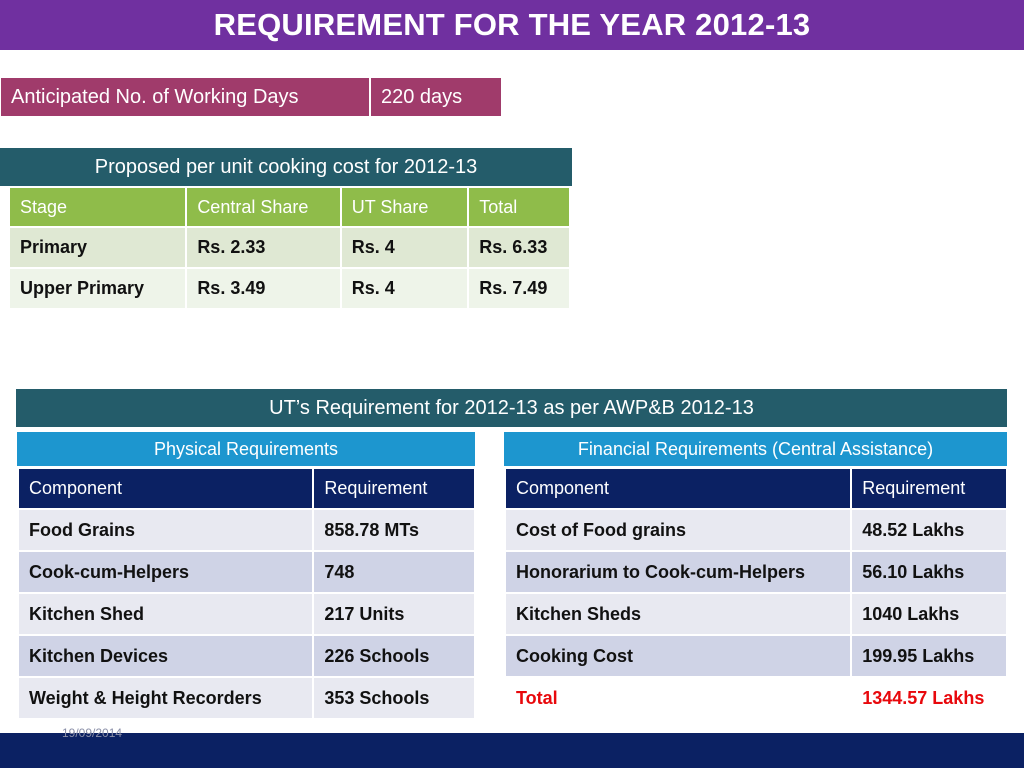  Describe the element at coordinates (394, 530) in the screenshot. I see `table-cell: 858.78 MTs` at that location.